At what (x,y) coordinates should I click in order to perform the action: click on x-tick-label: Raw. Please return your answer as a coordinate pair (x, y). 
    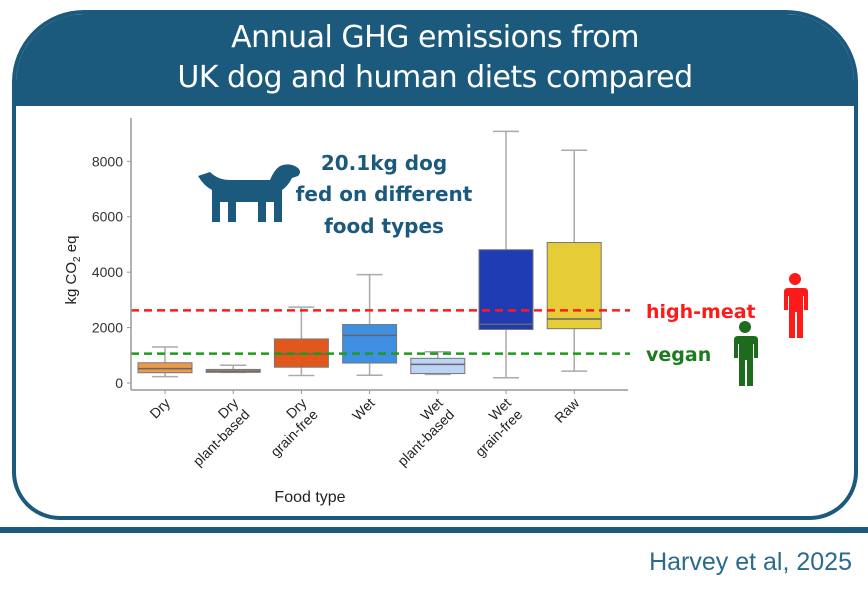
    Looking at the image, I should click on (567, 410).